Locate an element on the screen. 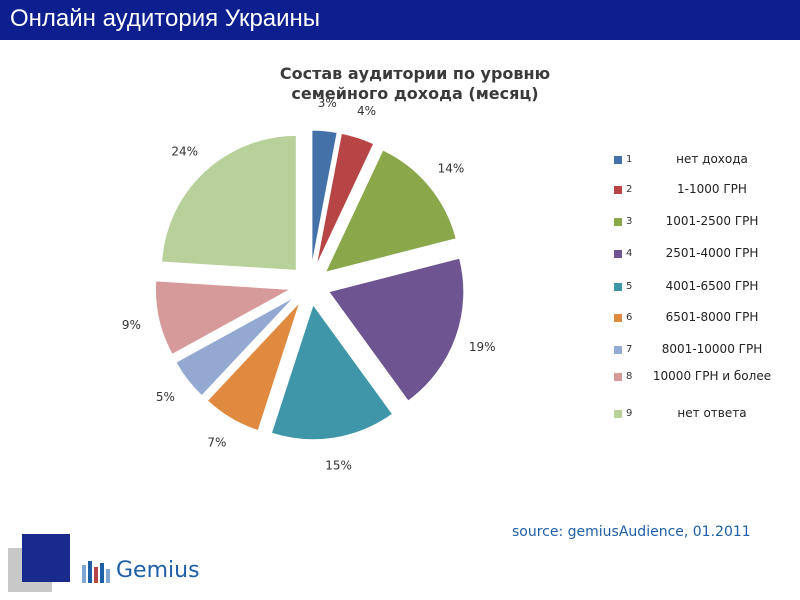 Image resolution: width=800 pixels, height=600 pixels. legend-item-6: 6 6501-8000 ГРН is located at coordinates (700, 321).